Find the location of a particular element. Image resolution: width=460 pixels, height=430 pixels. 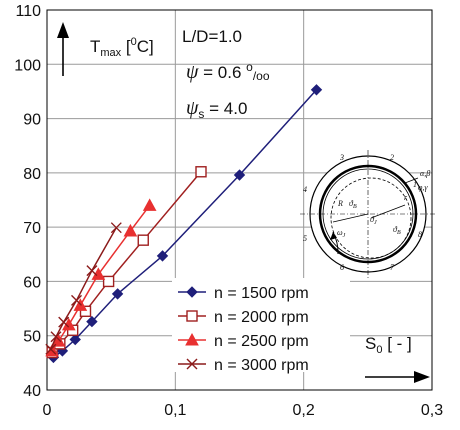

legend-background is located at coordinates (261, 325).